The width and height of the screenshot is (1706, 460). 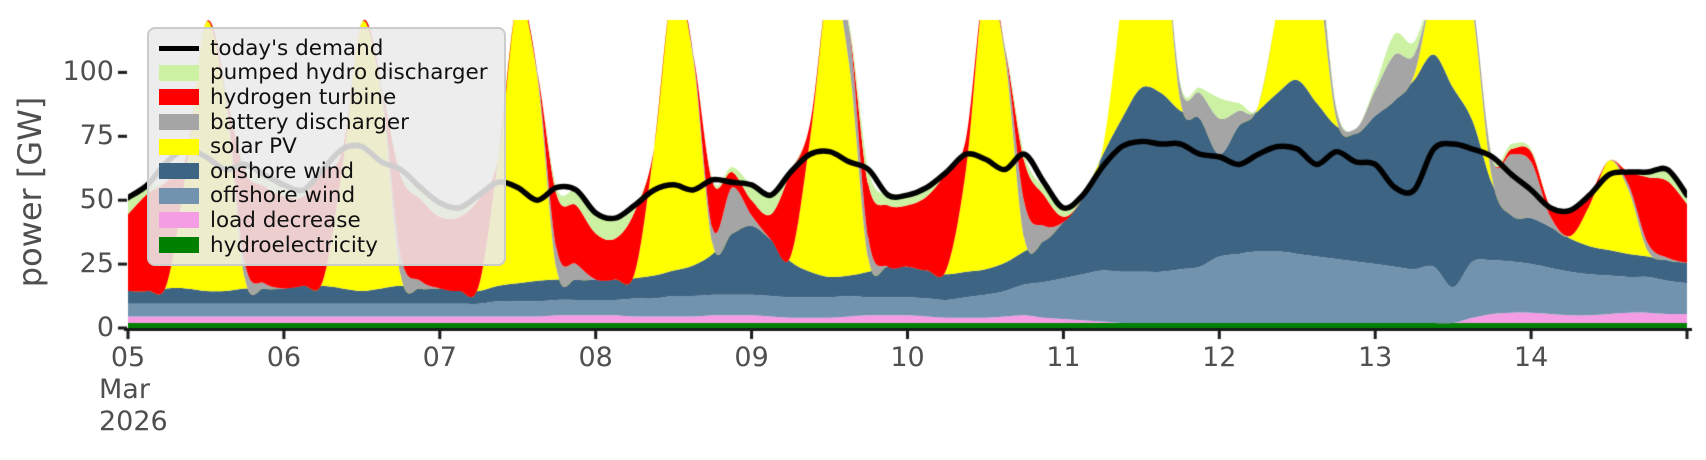 I want to click on x-tick-label: 06, so click(x=284, y=357).